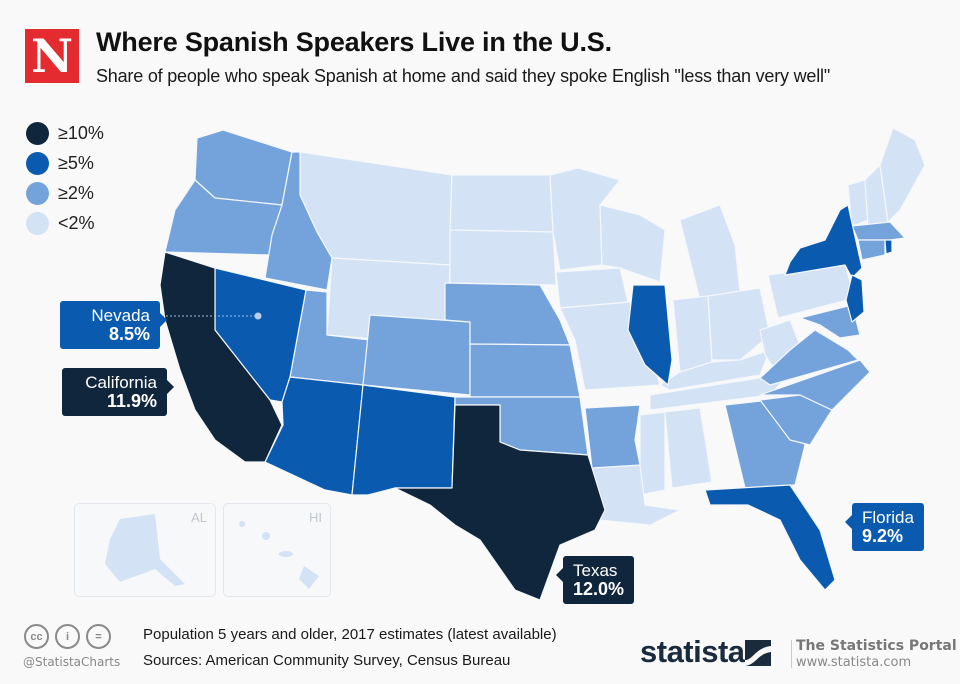 This screenshot has width=960, height=684. Describe the element at coordinates (258, 316) in the screenshot. I see `nevada-marker` at that location.